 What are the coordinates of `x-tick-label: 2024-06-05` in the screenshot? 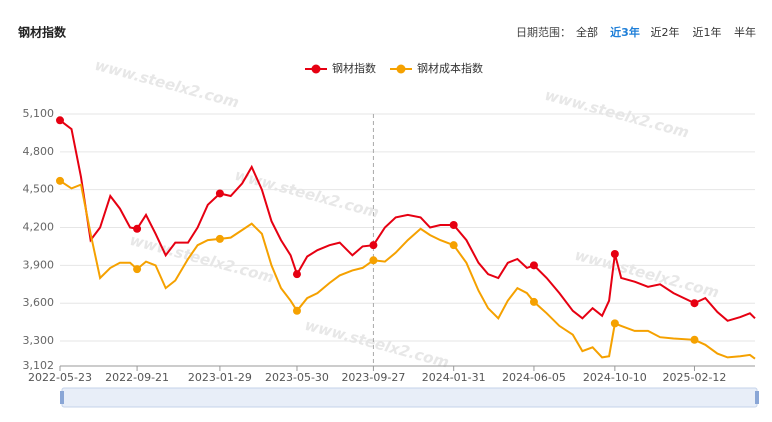 It's located at (534, 377).